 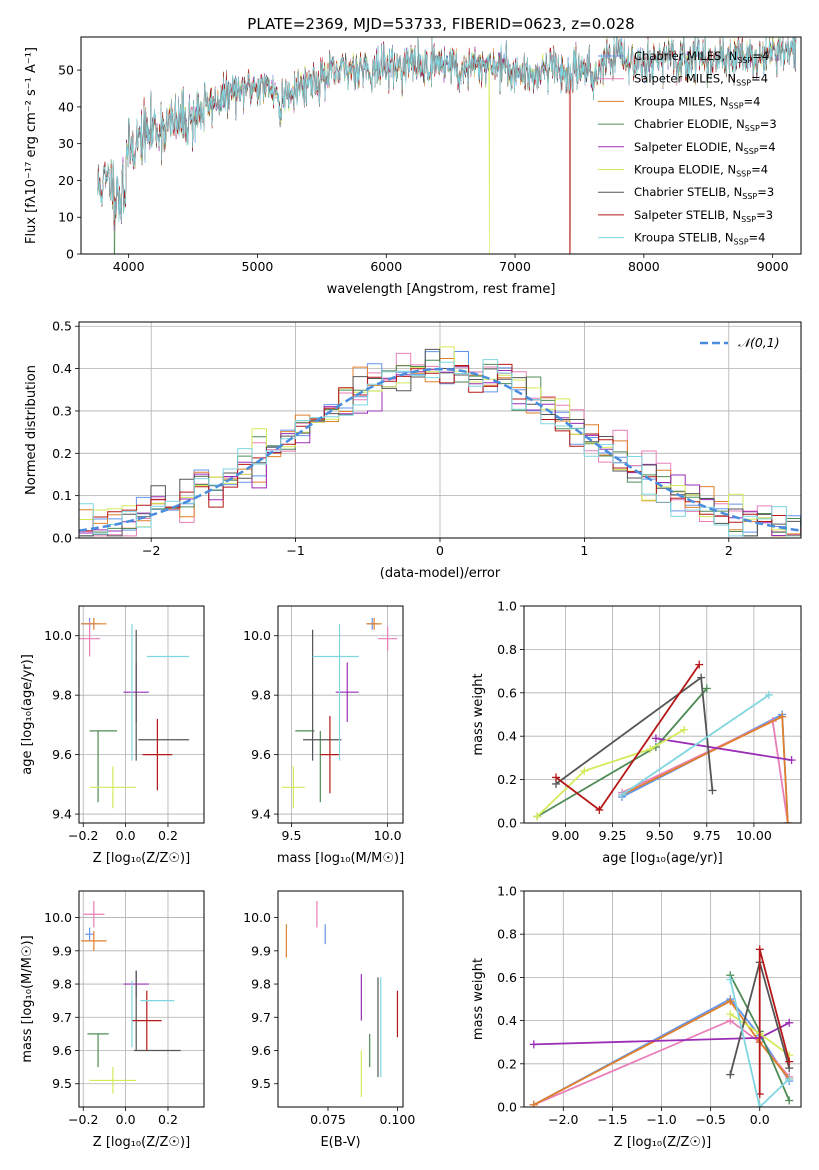 What do you see at coordinates (710, 1119) in the screenshot?
I see `weight-vs-Z-xtick-label: −0.5` at bounding box center [710, 1119].